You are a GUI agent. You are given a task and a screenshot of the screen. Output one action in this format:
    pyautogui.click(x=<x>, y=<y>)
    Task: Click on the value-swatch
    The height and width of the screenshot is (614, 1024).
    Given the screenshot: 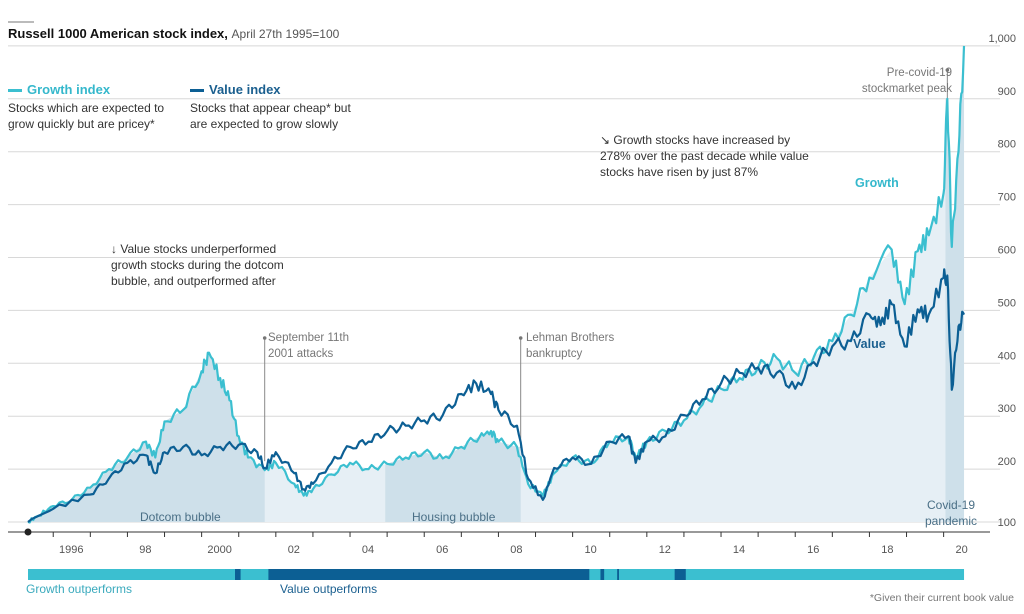 What is the action you would take?
    pyautogui.click(x=197, y=91)
    